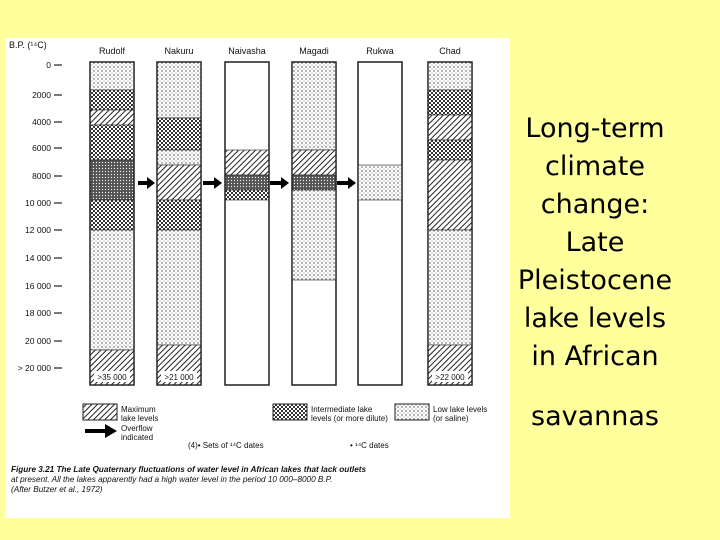  Describe the element at coordinates (247, 51) in the screenshot. I see `lake-name: Naivasha` at that location.